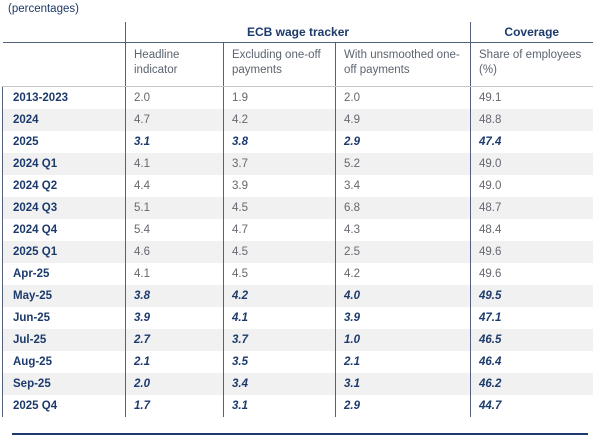 The width and height of the screenshot is (600, 441). Describe the element at coordinates (64, 32) in the screenshot. I see `group-header-spacer` at that location.